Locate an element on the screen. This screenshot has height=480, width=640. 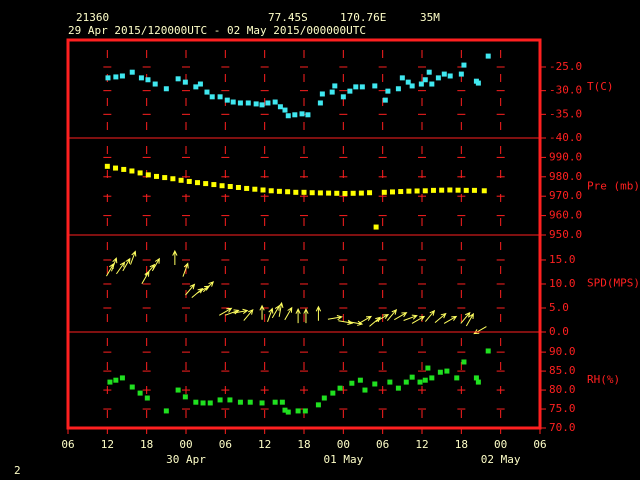
y-axis-label: Pre (mb) is located at coordinates (613, 186).